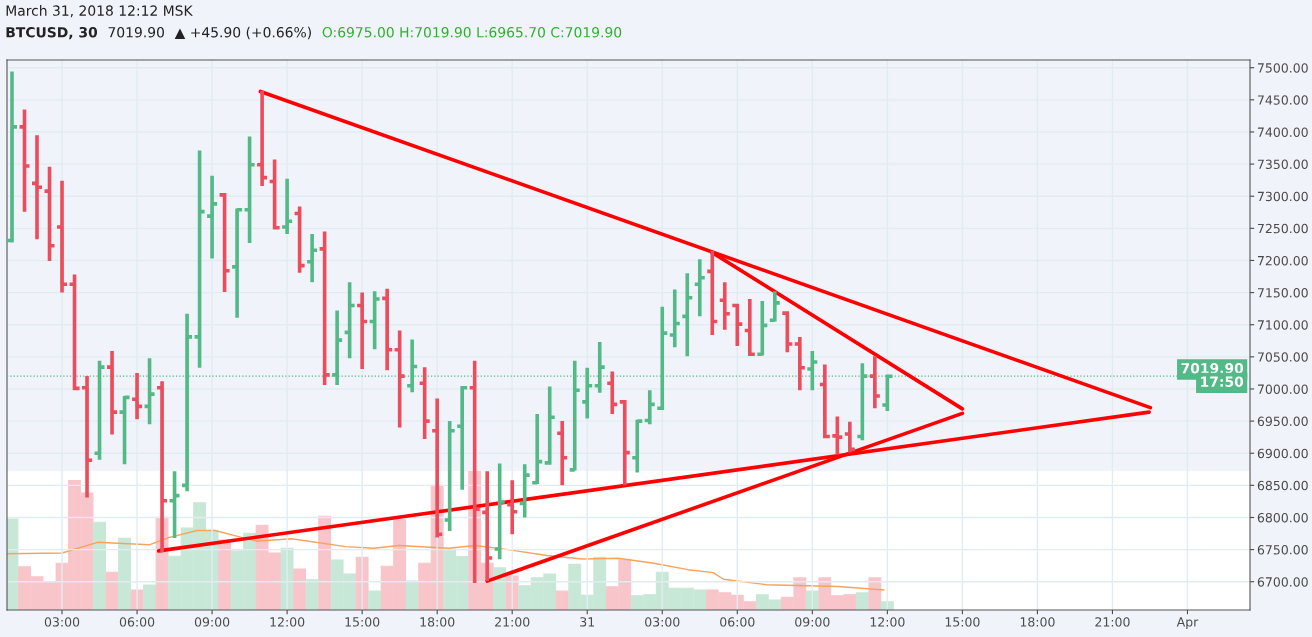 The height and width of the screenshot is (637, 1312). Describe the element at coordinates (1282, 228) in the screenshot. I see `y-tick-label: 7250.00` at that location.